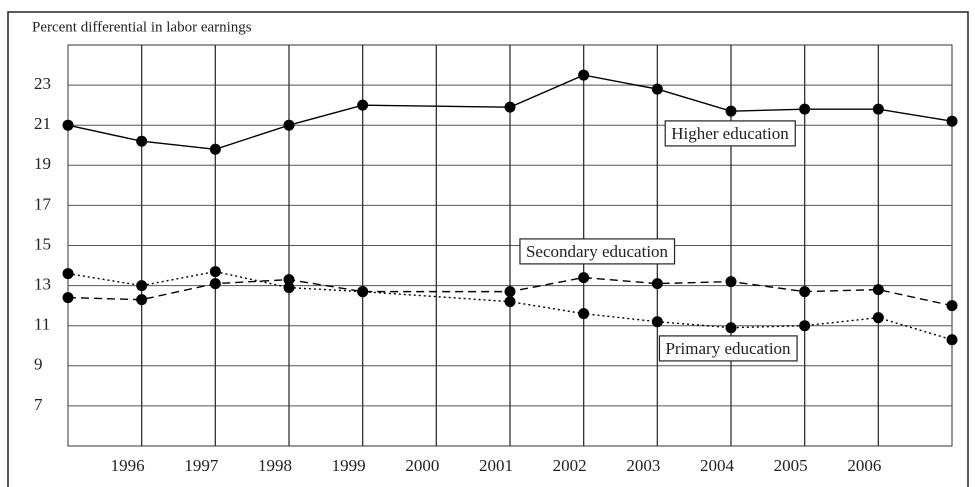  I want to click on x-tick-label: 1999, so click(349, 465).